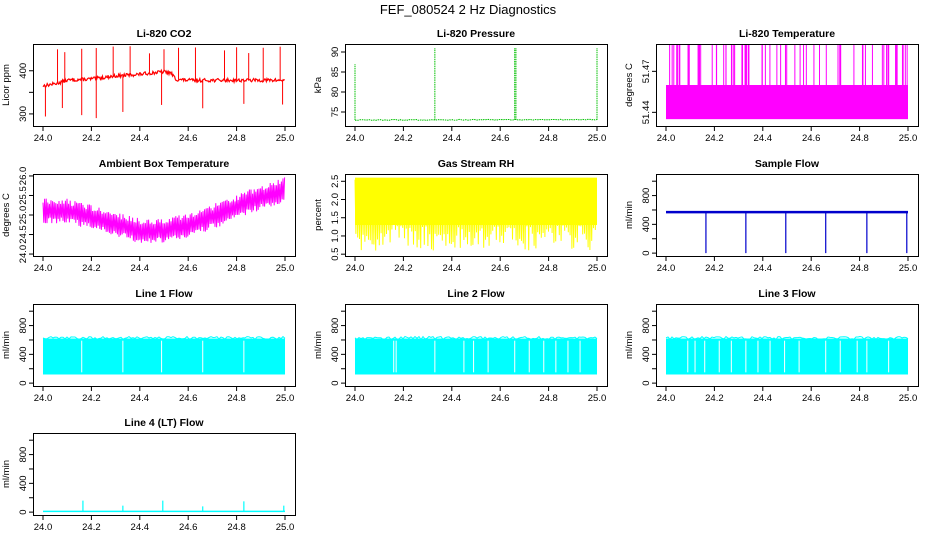 This screenshot has width=936, height=540. What do you see at coordinates (335, 199) in the screenshot?
I see `y-tick-label: 2.0` at bounding box center [335, 199].